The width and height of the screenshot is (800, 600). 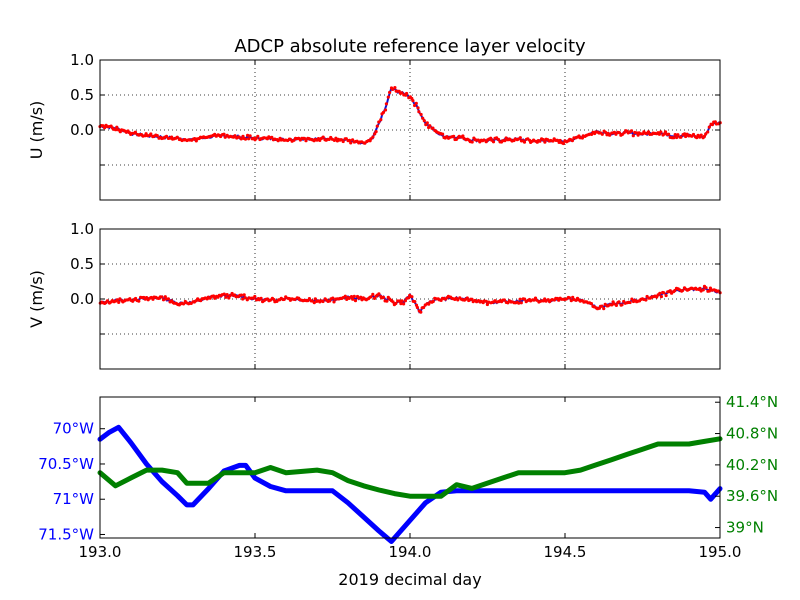 I want to click on lon-ytick-label: 70°W, so click(x=74, y=429).